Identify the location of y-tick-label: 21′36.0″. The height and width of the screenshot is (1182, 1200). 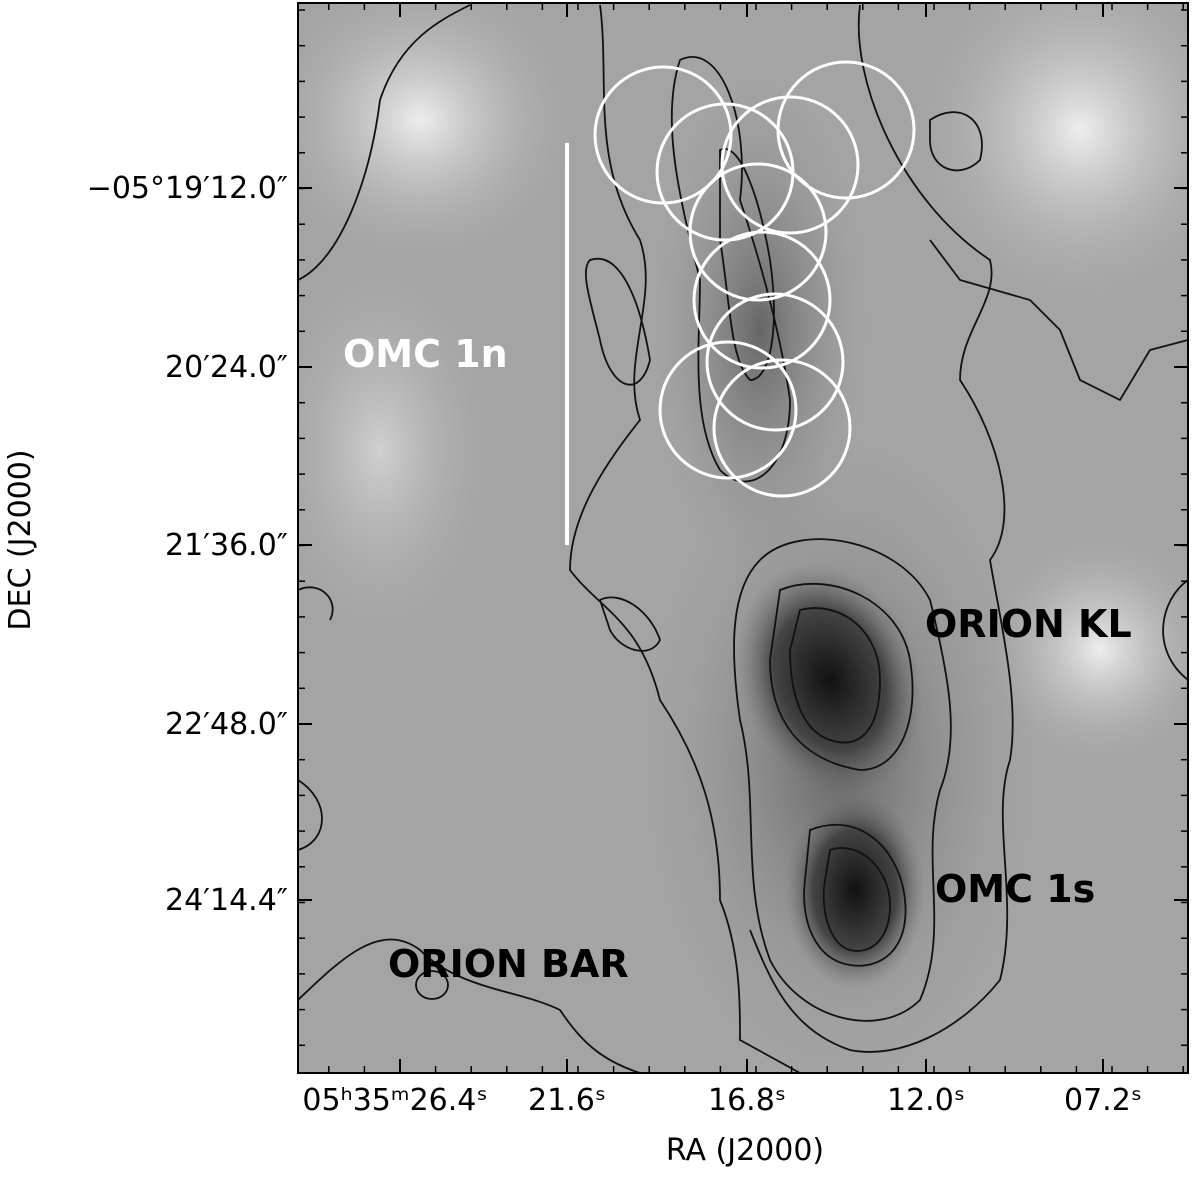
(226, 545).